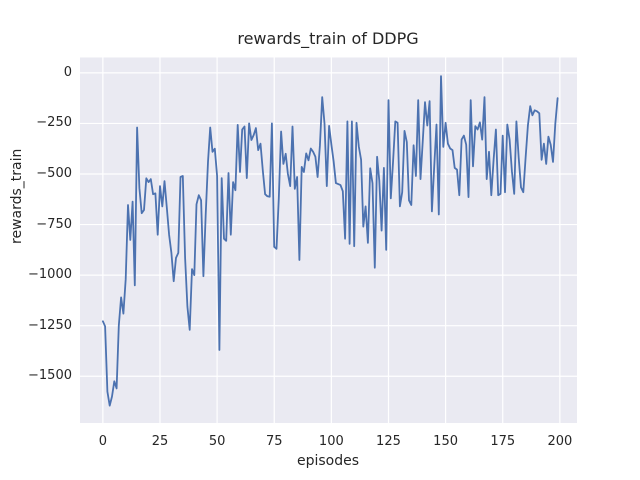  I want to click on y-tick-label: 0, so click(67, 72).